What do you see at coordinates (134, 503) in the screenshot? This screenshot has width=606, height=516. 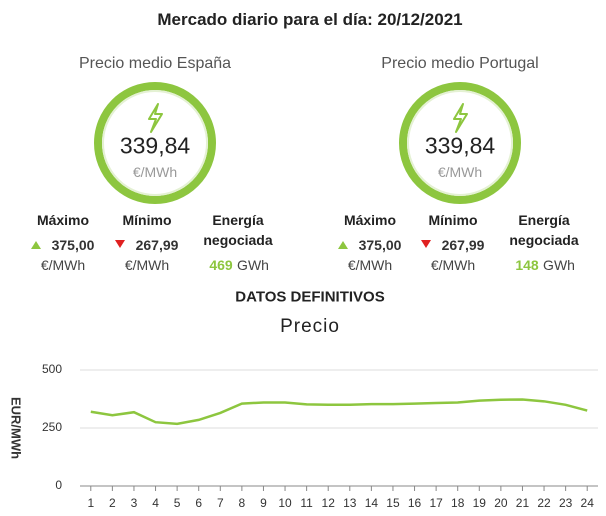 I see `x-tick-label: 3` at bounding box center [134, 503].